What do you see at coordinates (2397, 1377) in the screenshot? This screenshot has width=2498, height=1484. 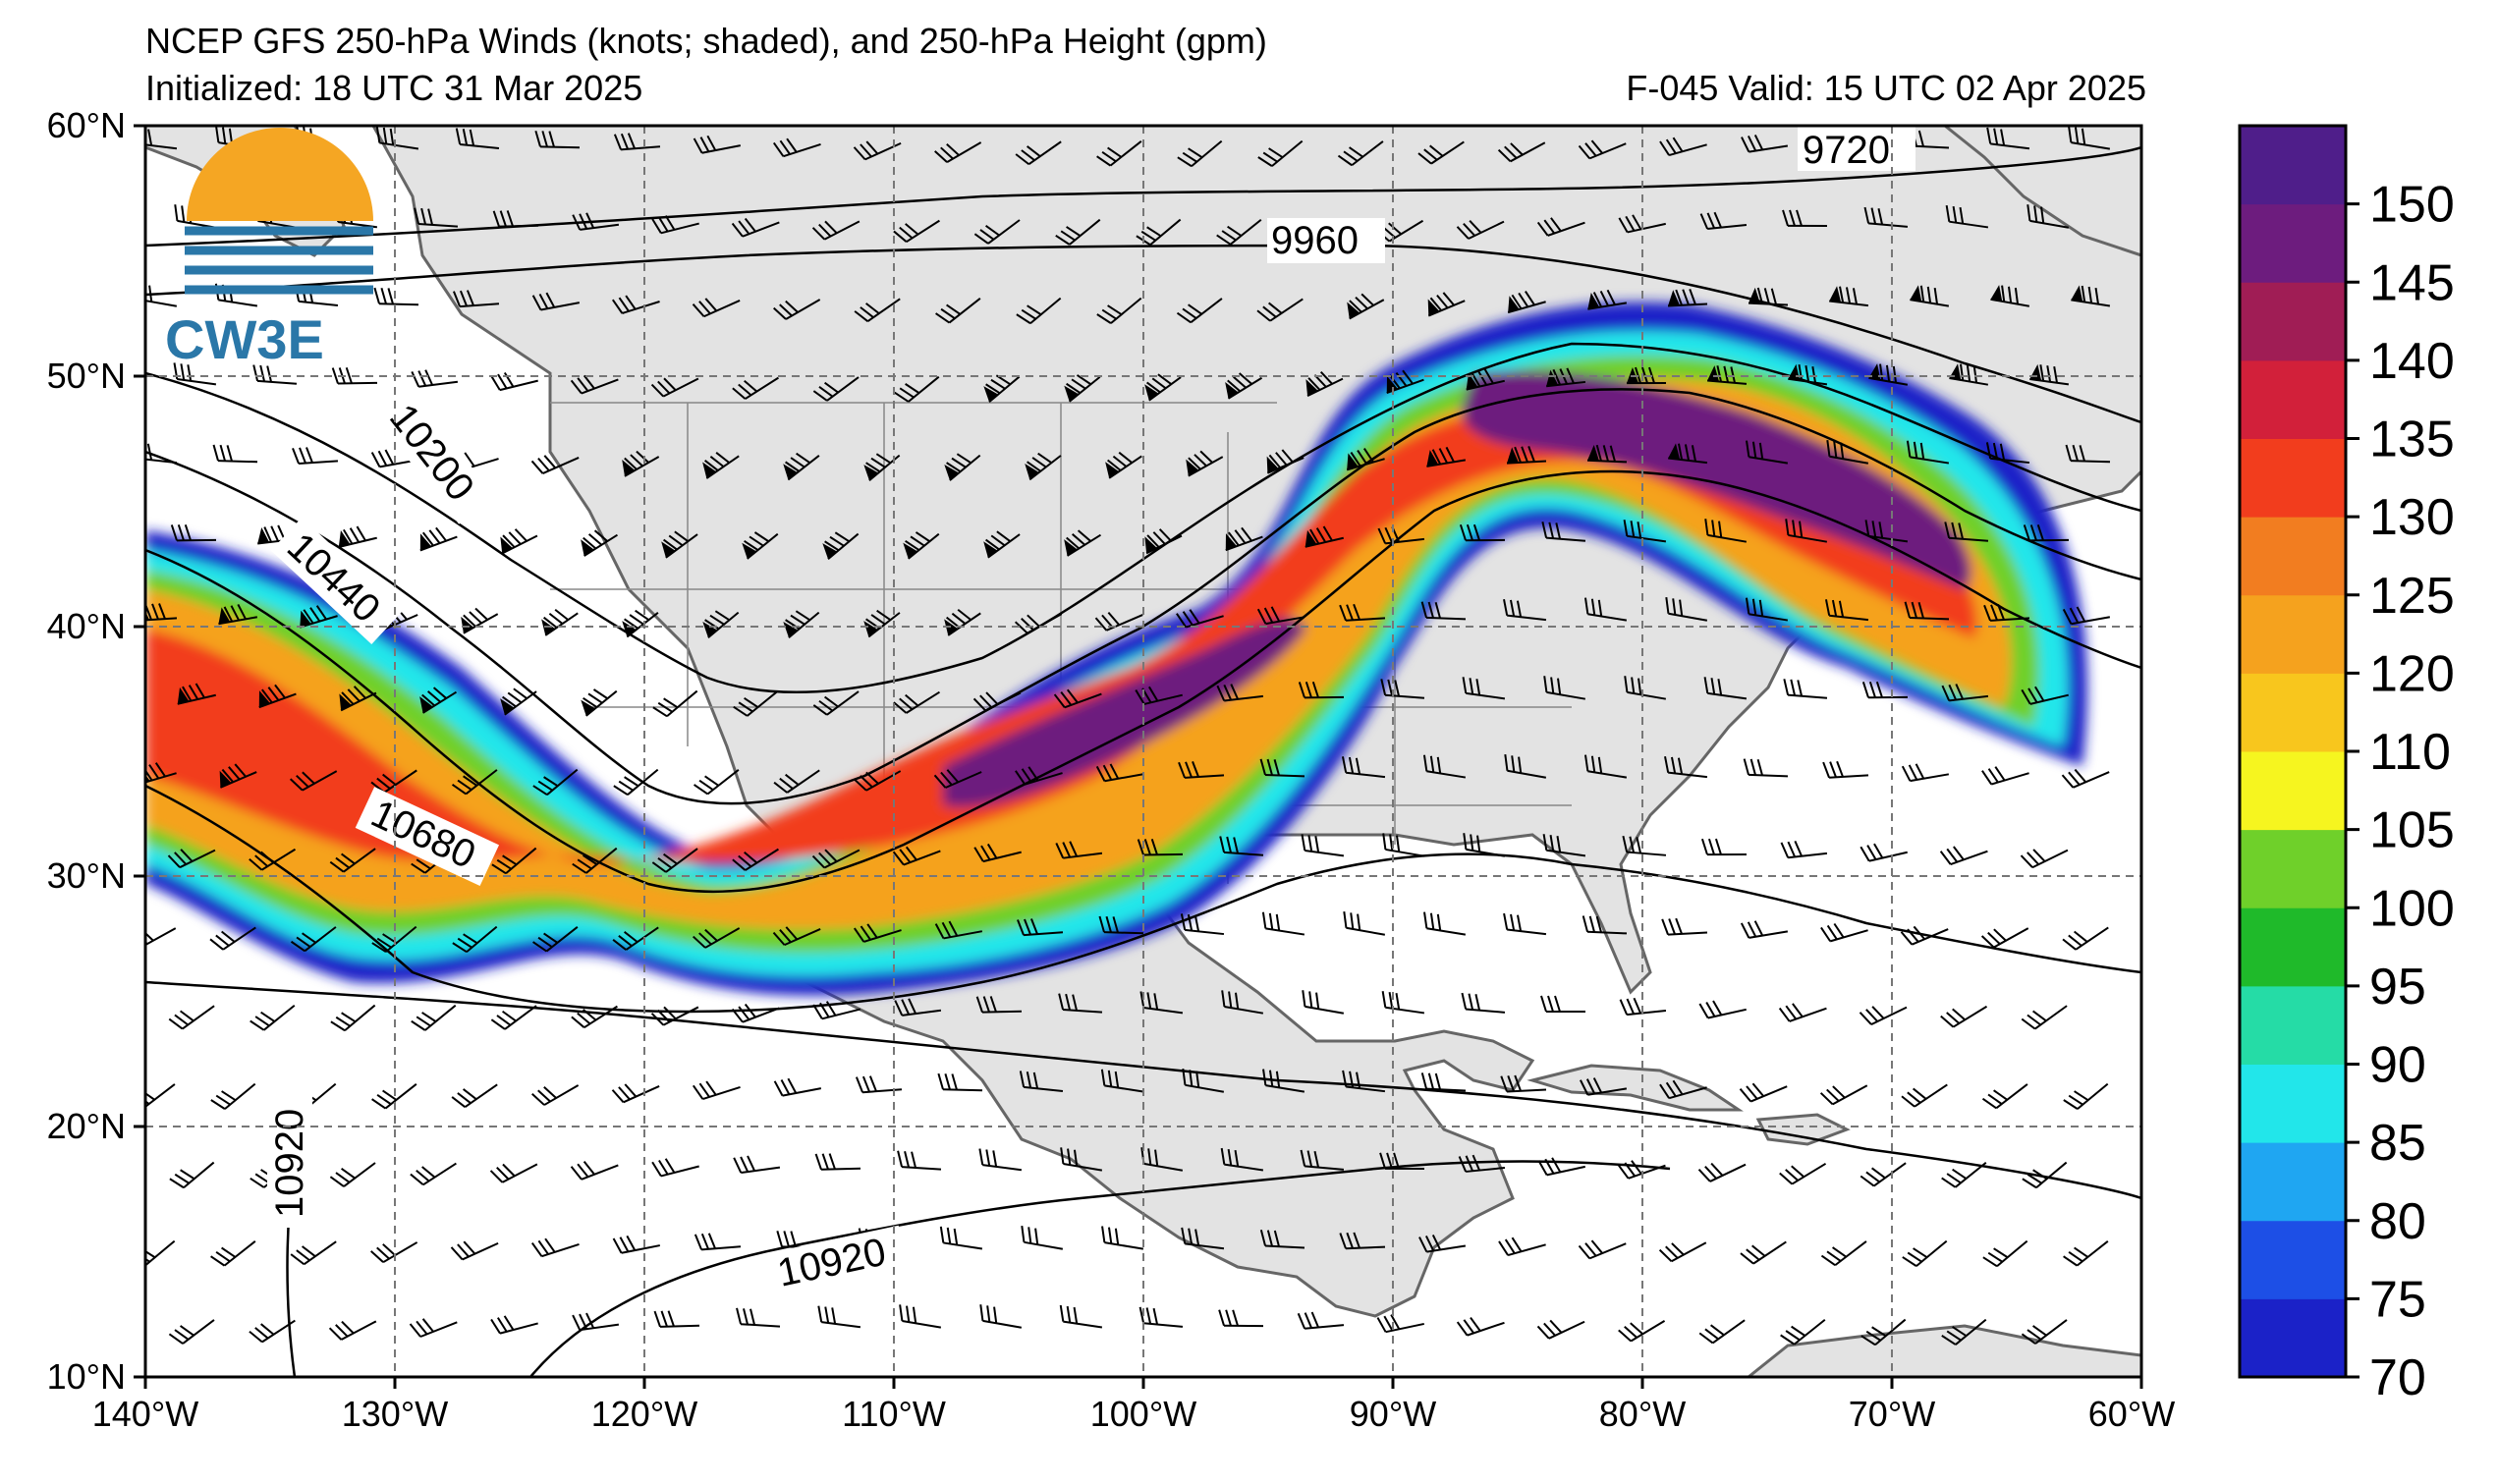 I see `colorbar-label: 70` at bounding box center [2397, 1377].